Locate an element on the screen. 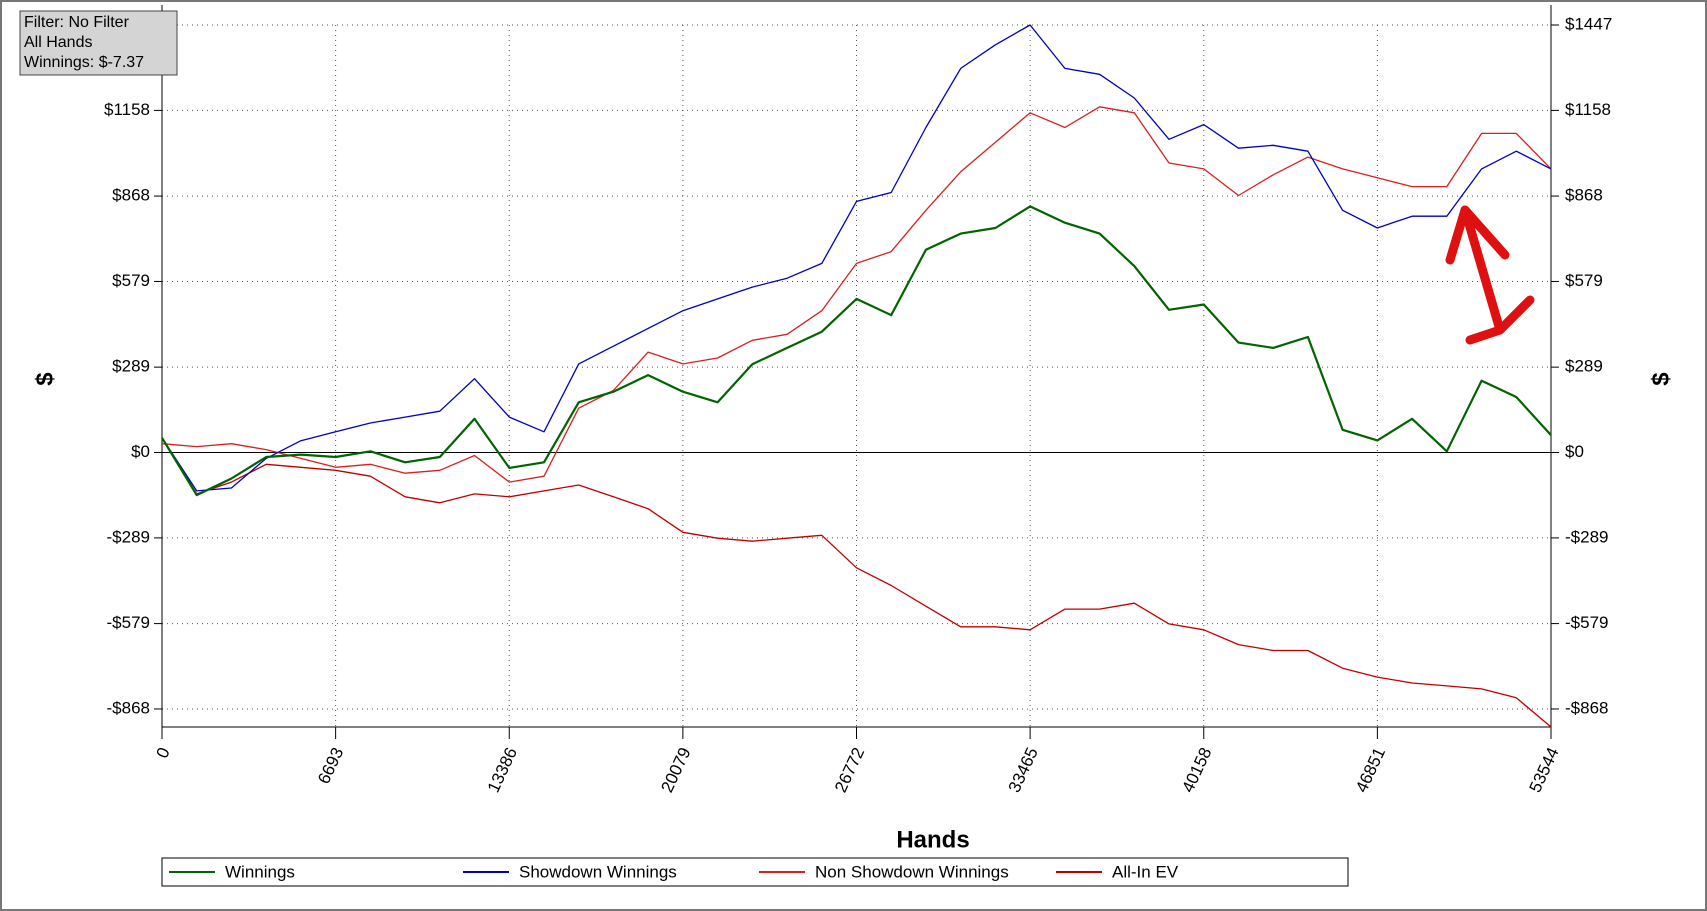 This screenshot has width=1707, height=911. y2-axis-label: $ is located at coordinates (1660, 379).